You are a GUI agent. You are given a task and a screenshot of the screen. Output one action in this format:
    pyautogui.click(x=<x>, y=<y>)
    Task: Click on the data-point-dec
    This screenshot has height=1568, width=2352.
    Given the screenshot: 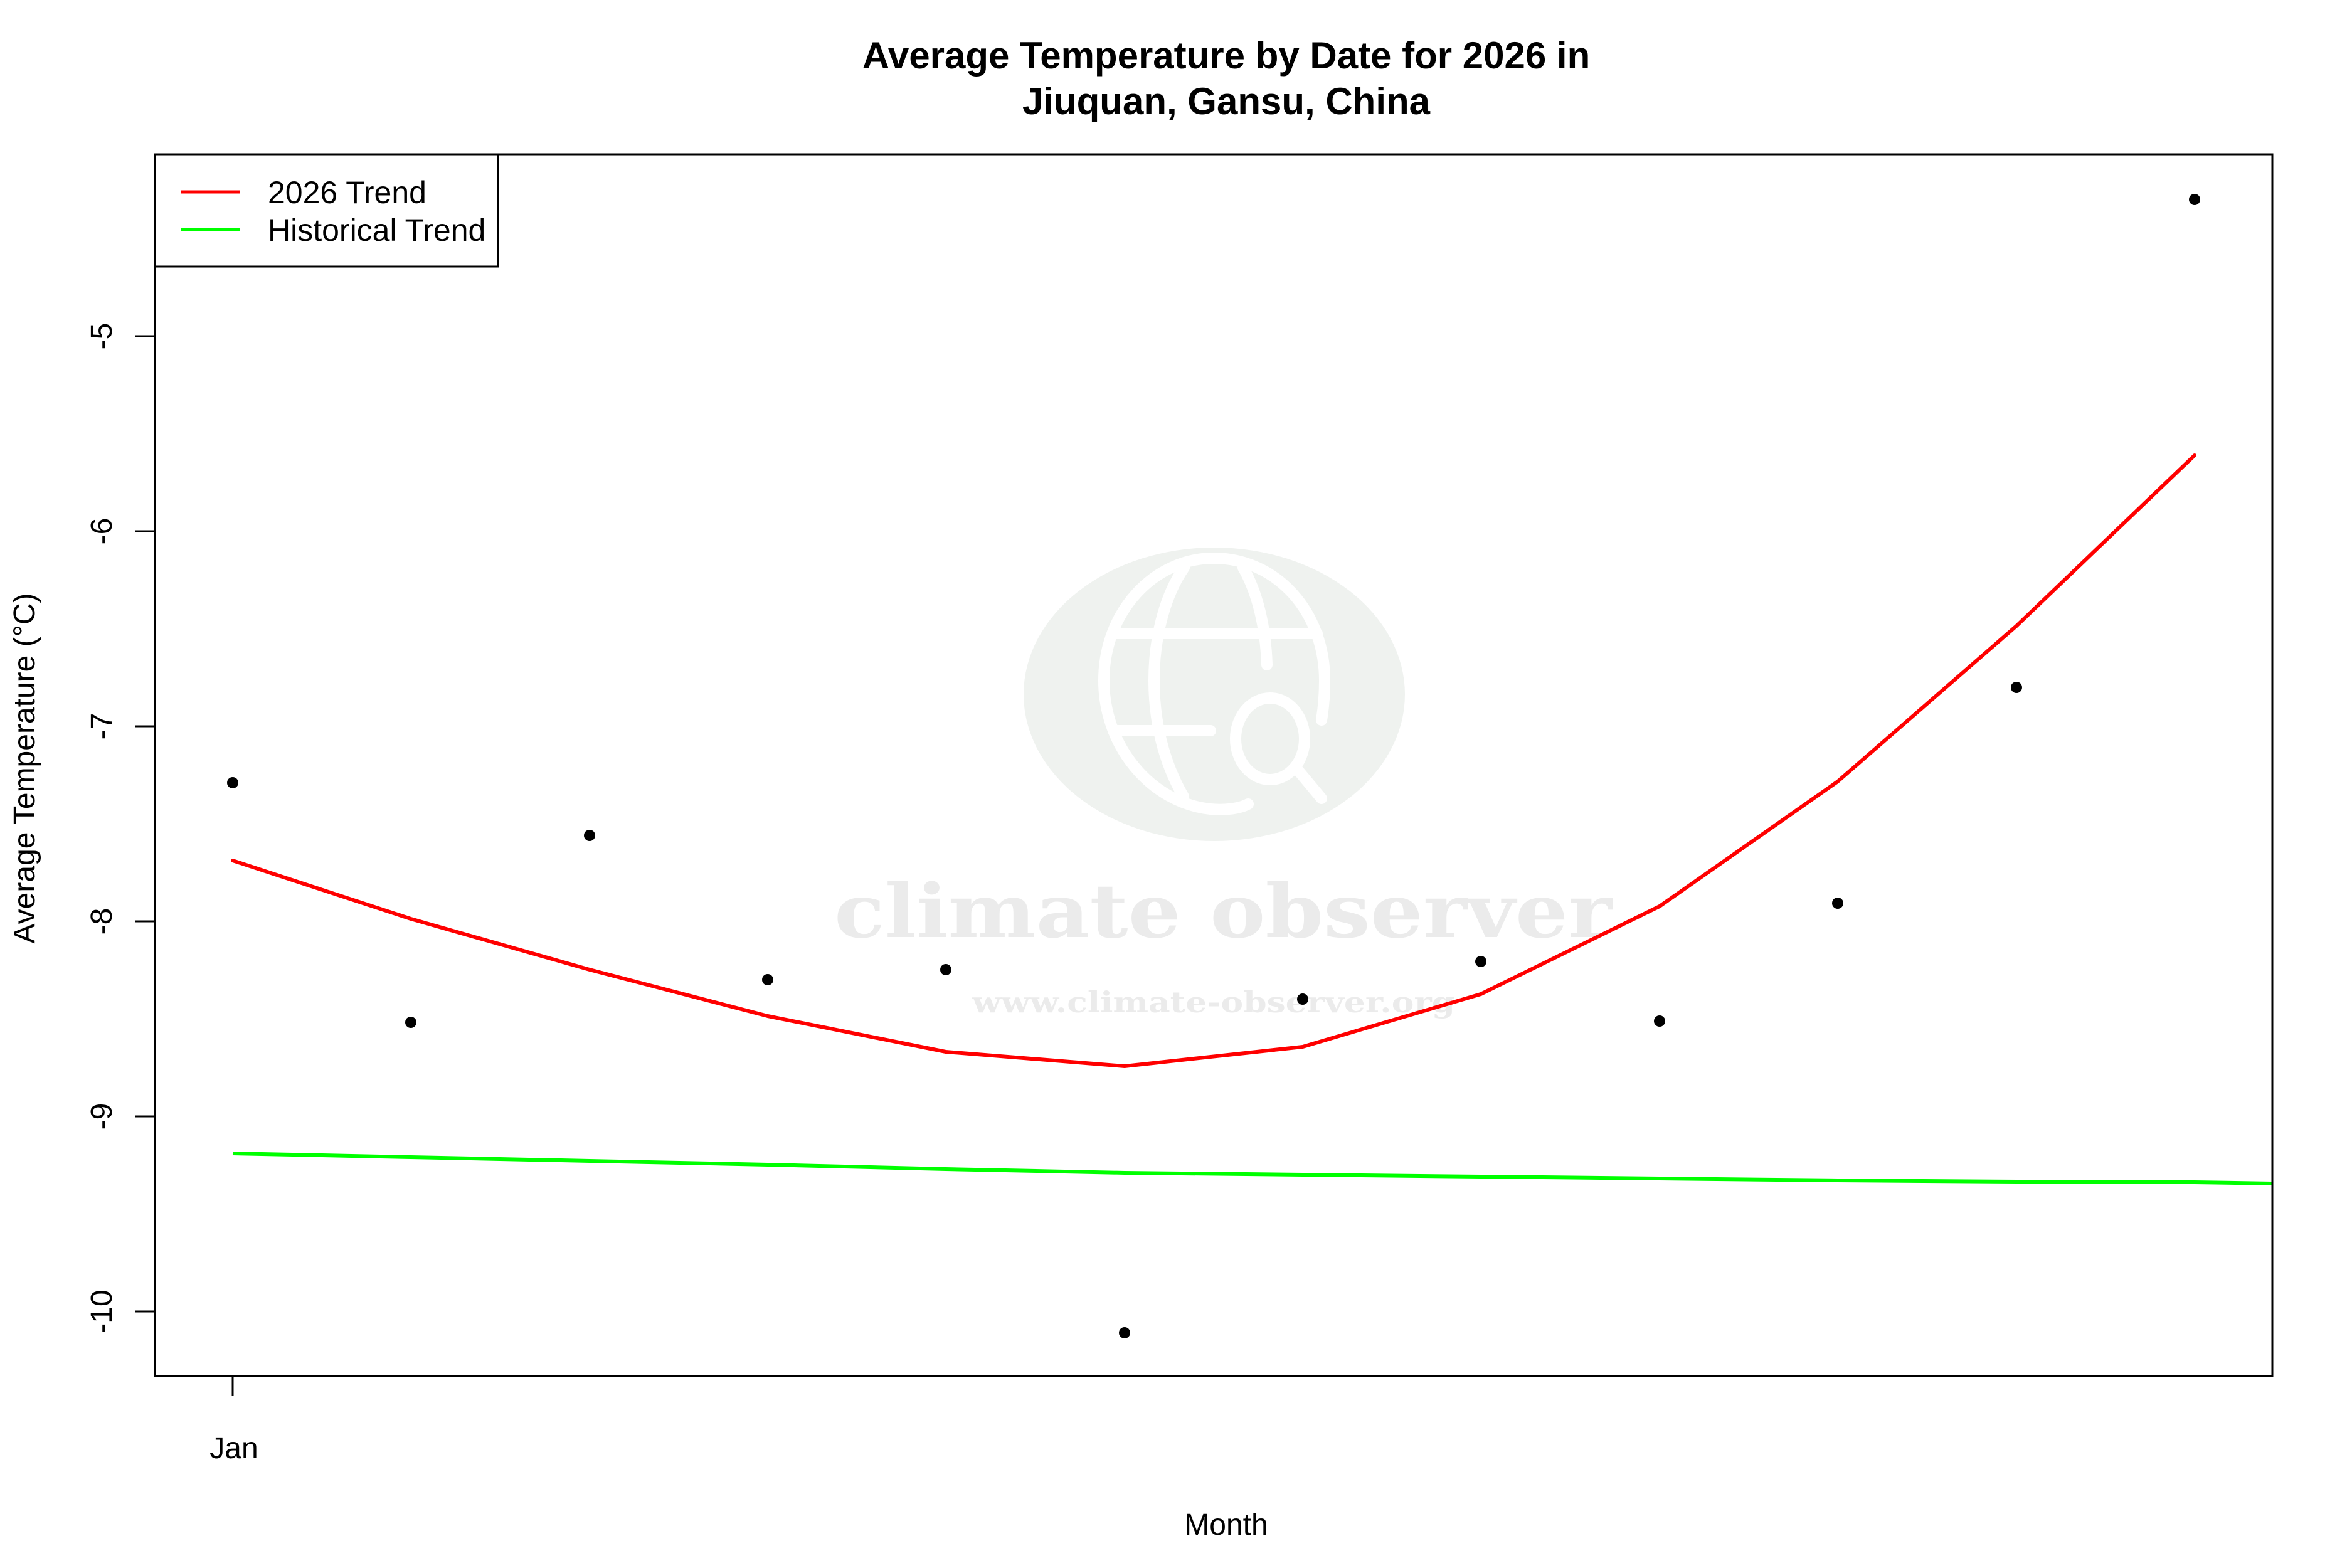 What is the action you would take?
    pyautogui.click(x=2194, y=199)
    